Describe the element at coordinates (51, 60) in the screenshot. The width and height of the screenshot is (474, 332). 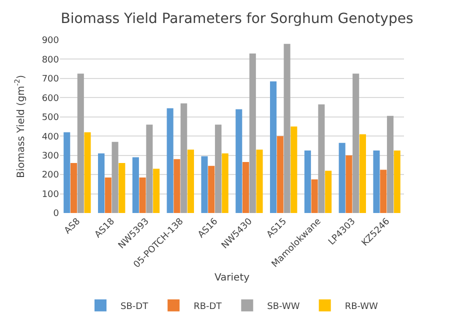
I see `y-tick-label: 800` at that location.